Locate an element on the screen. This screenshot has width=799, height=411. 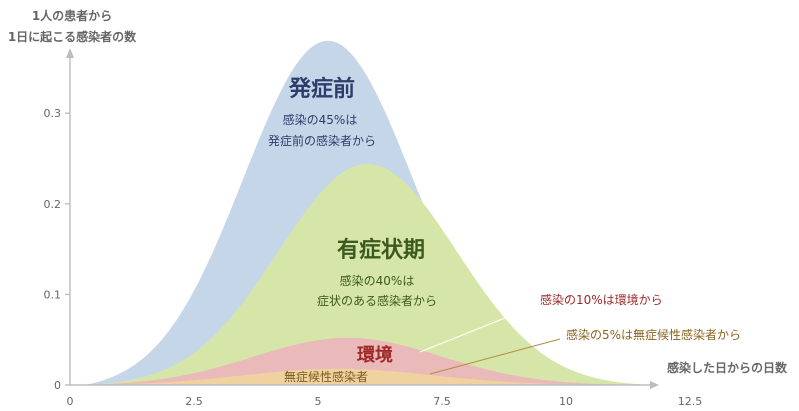
y-tick-label: 0 is located at coordinates (57, 385).